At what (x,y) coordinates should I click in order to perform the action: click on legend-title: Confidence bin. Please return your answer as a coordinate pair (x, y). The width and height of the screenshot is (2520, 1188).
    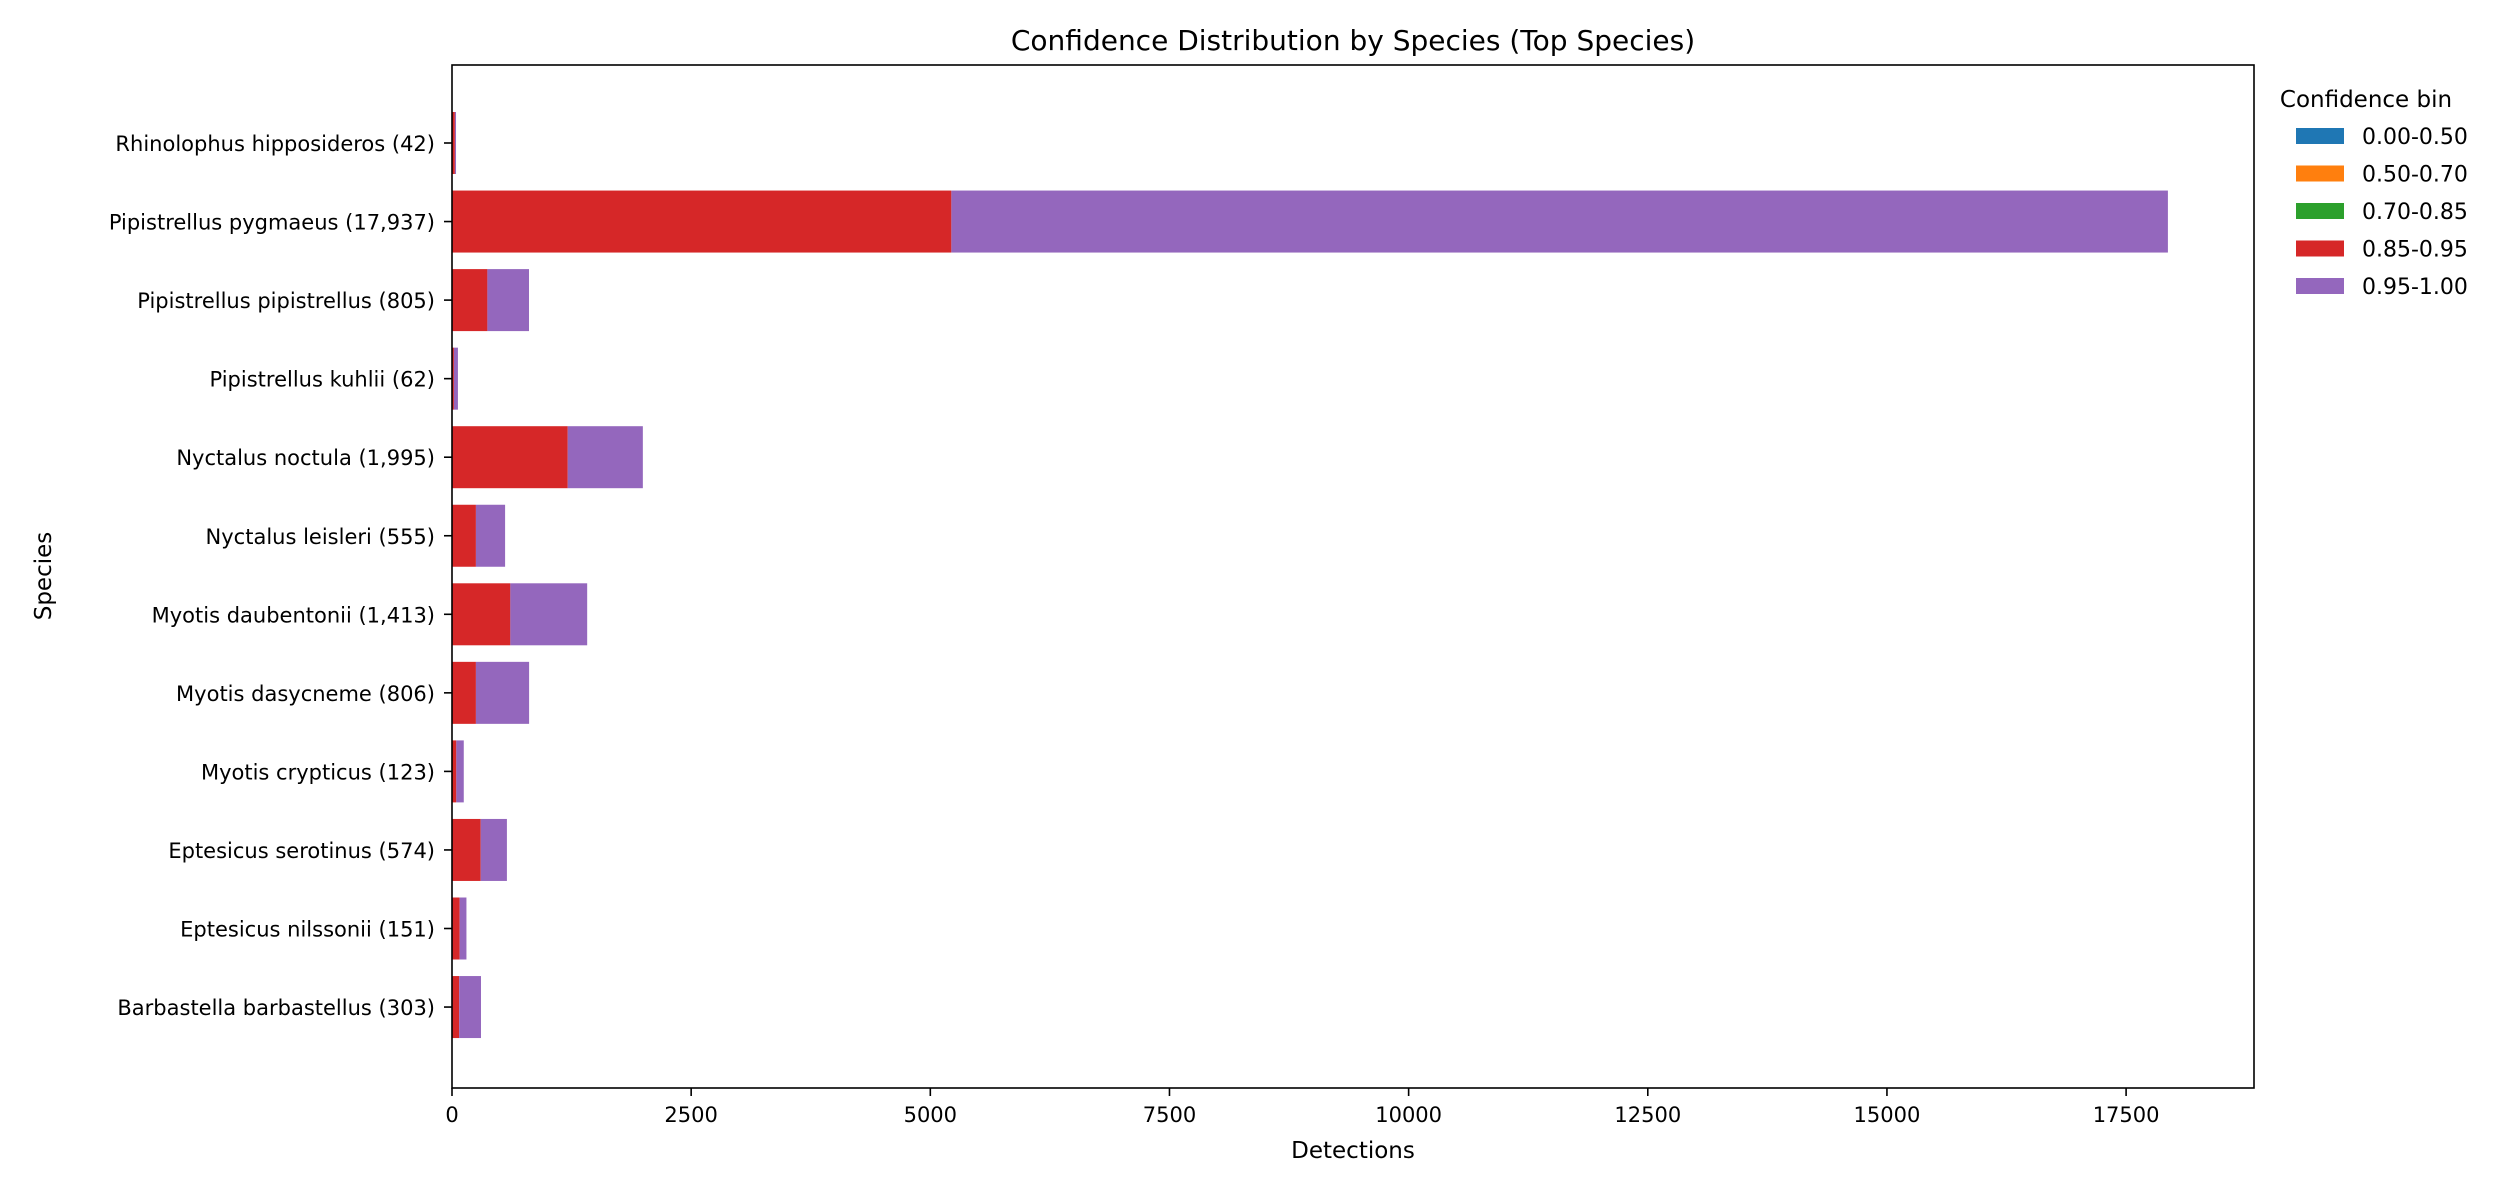
    Looking at the image, I should click on (2366, 100).